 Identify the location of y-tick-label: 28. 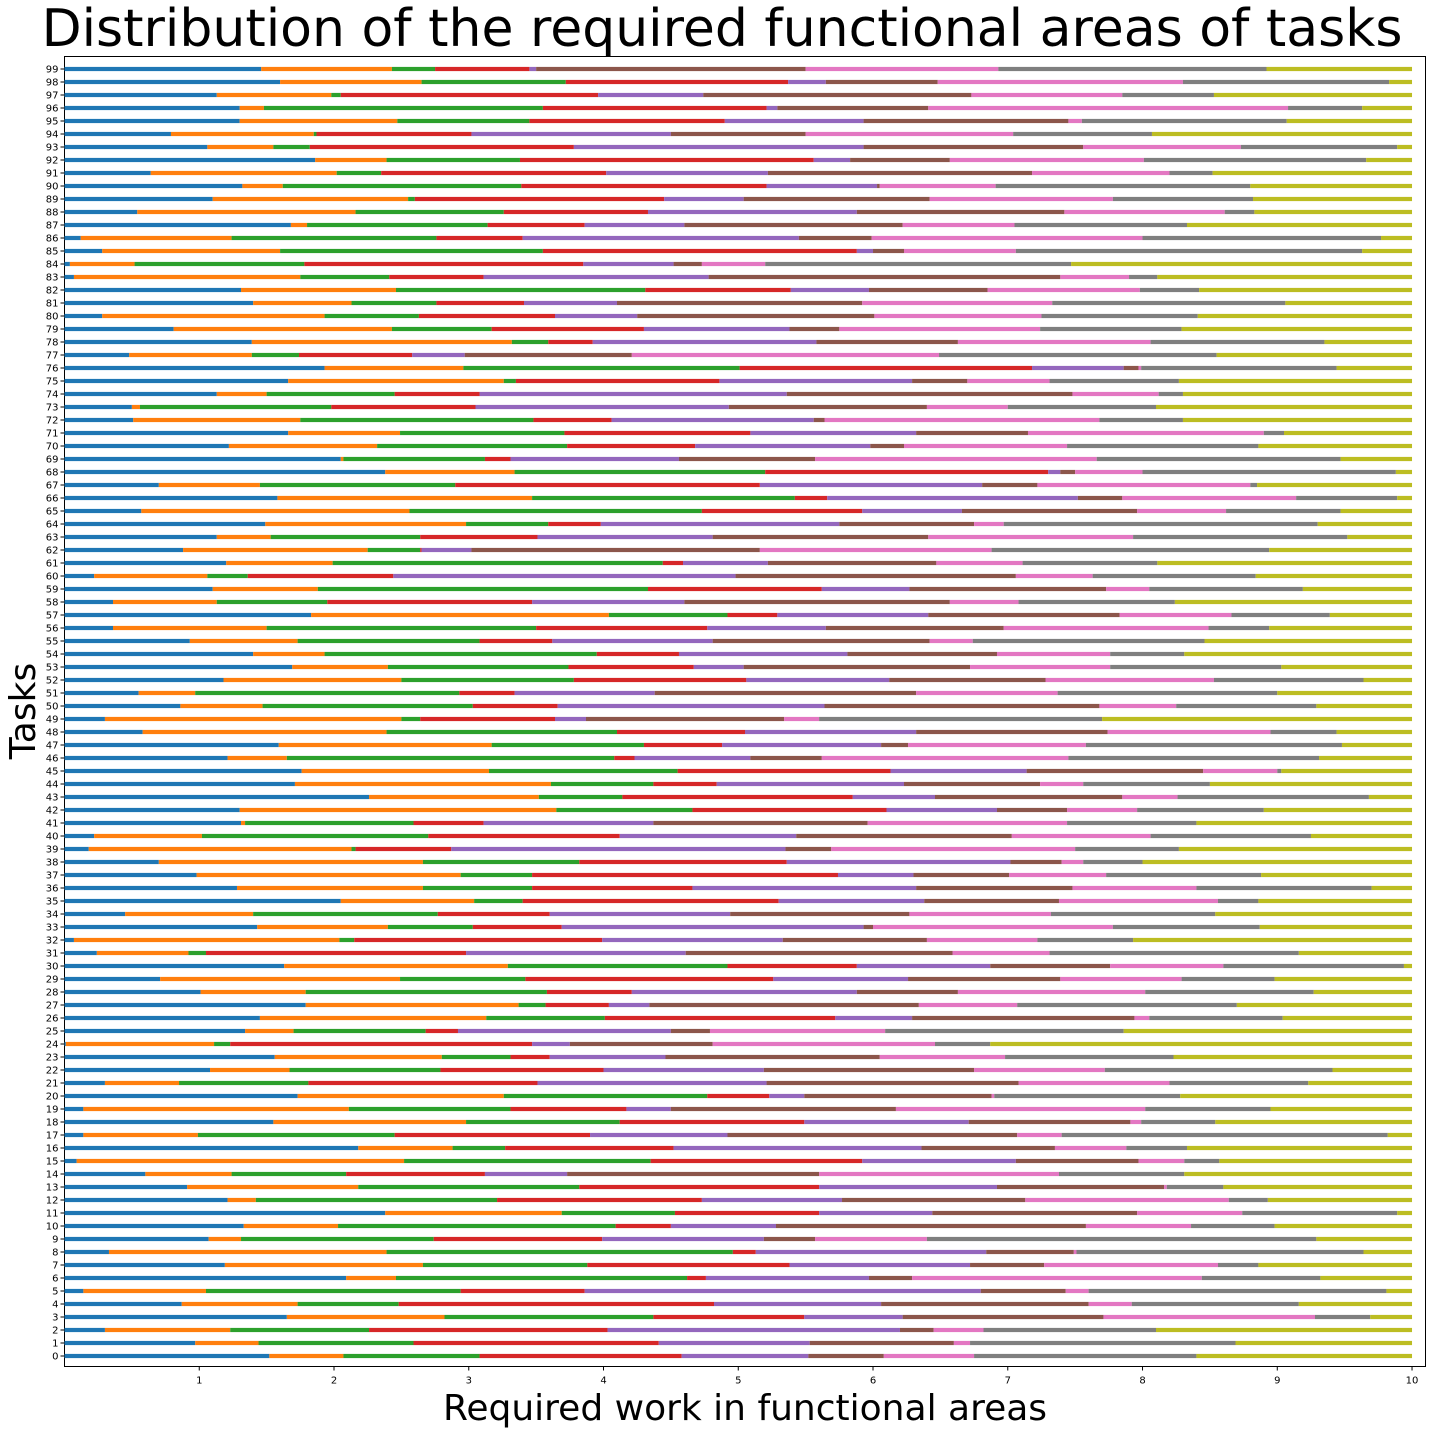
(52, 993).